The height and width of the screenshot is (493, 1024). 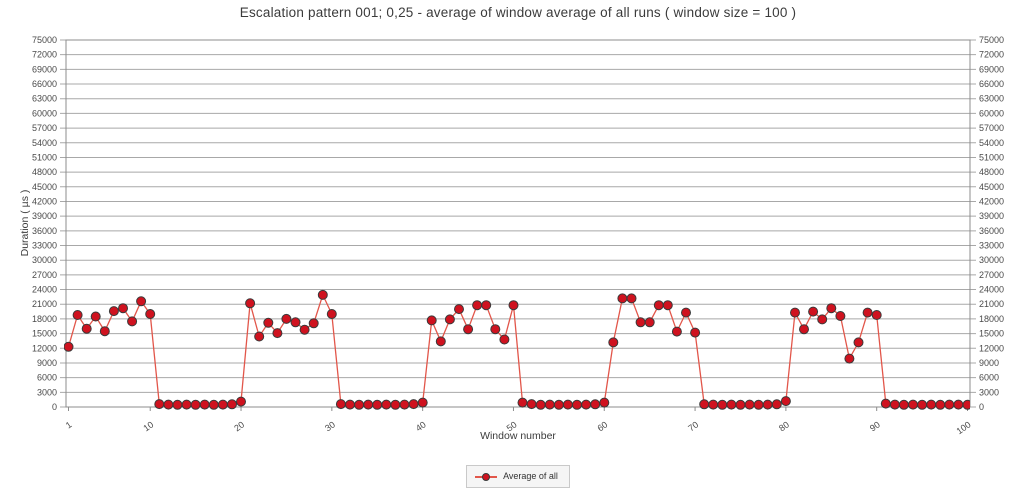 What do you see at coordinates (54, 407) in the screenshot?
I see `y-tick-label-left: 0` at bounding box center [54, 407].